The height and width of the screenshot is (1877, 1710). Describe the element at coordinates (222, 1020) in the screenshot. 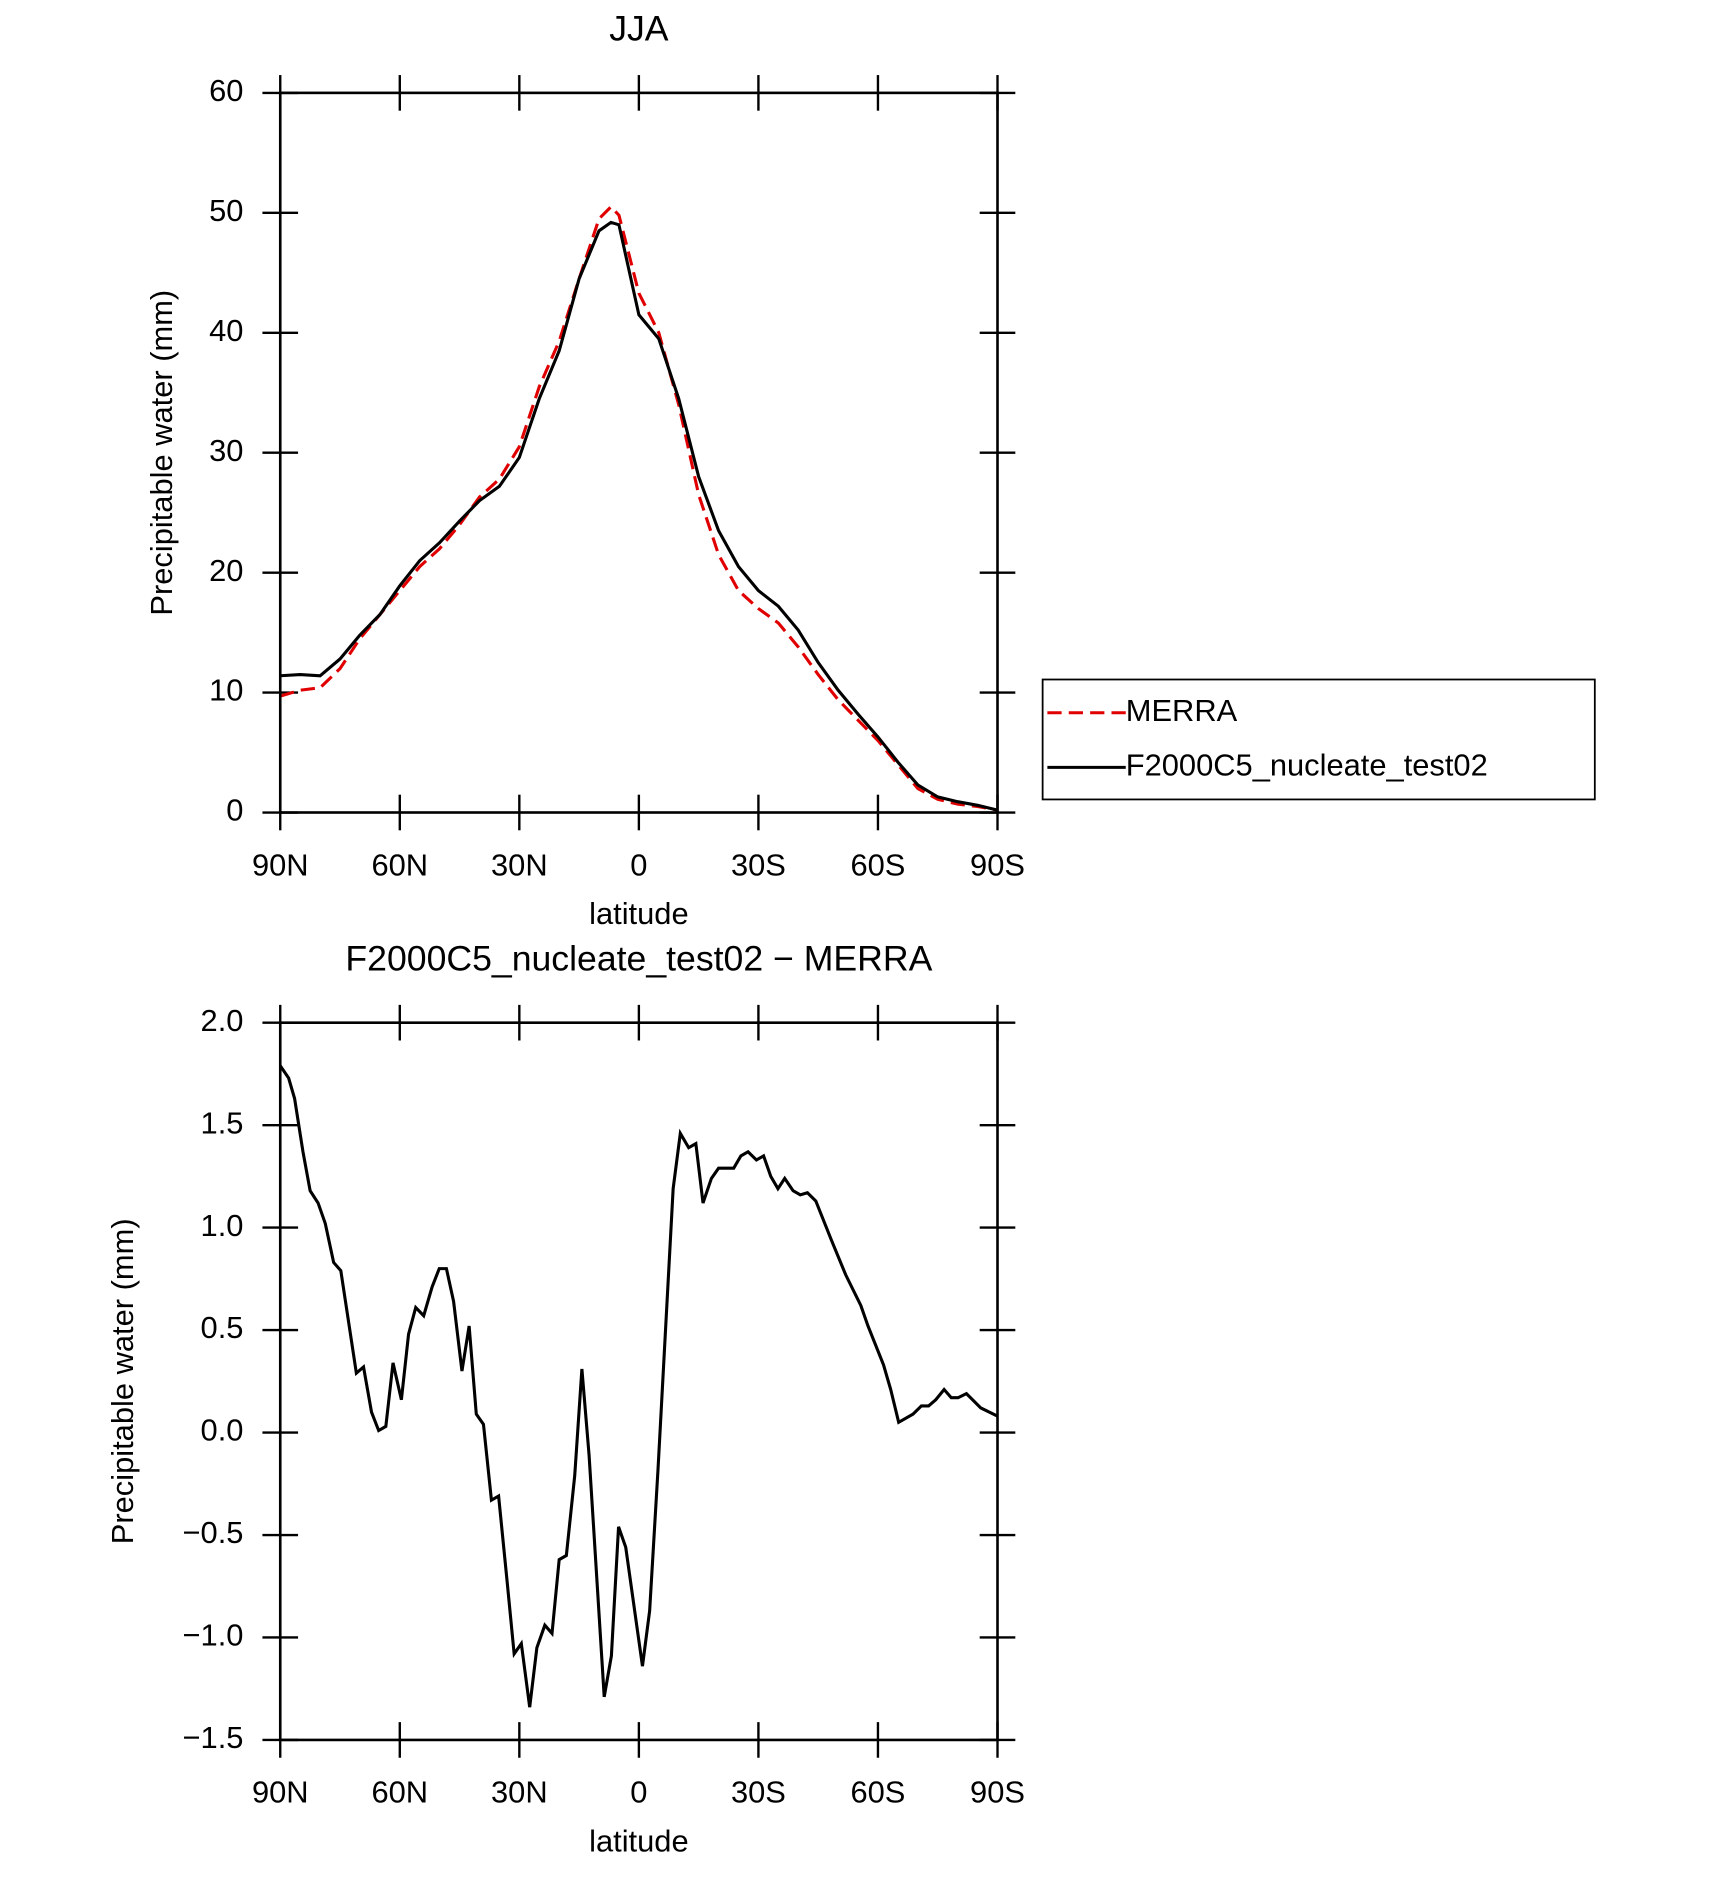

I see `y-tick-label: 2.0` at that location.